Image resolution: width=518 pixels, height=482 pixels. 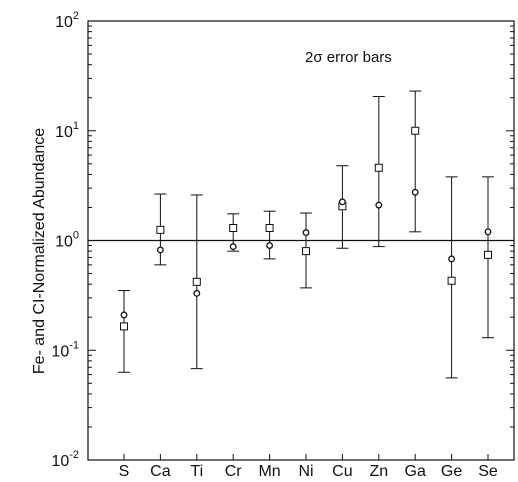 I want to click on x-tick-label: Cu, so click(x=342, y=471).